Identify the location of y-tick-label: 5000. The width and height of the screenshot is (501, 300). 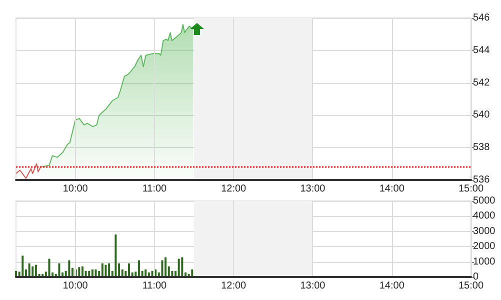
(484, 201).